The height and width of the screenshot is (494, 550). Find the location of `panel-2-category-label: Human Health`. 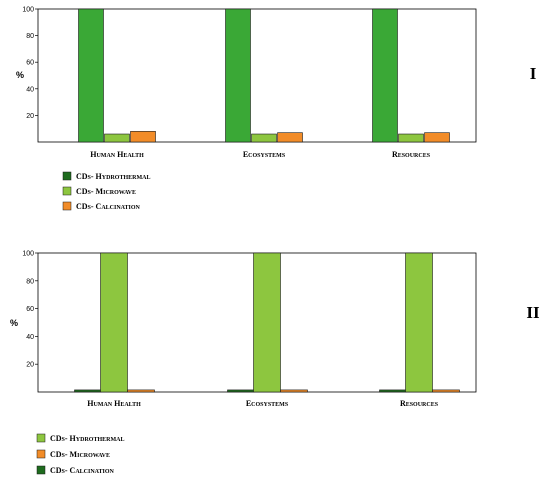

panel-2-category-label: Human Health is located at coordinates (114, 403).